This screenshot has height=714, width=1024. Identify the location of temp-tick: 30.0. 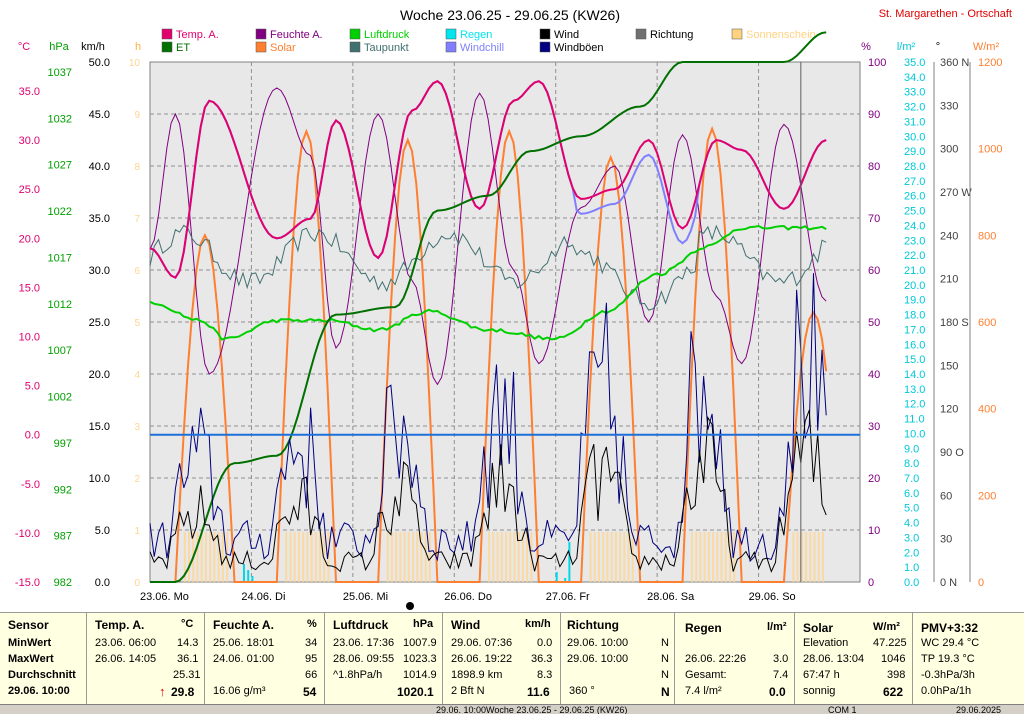
(29, 141).